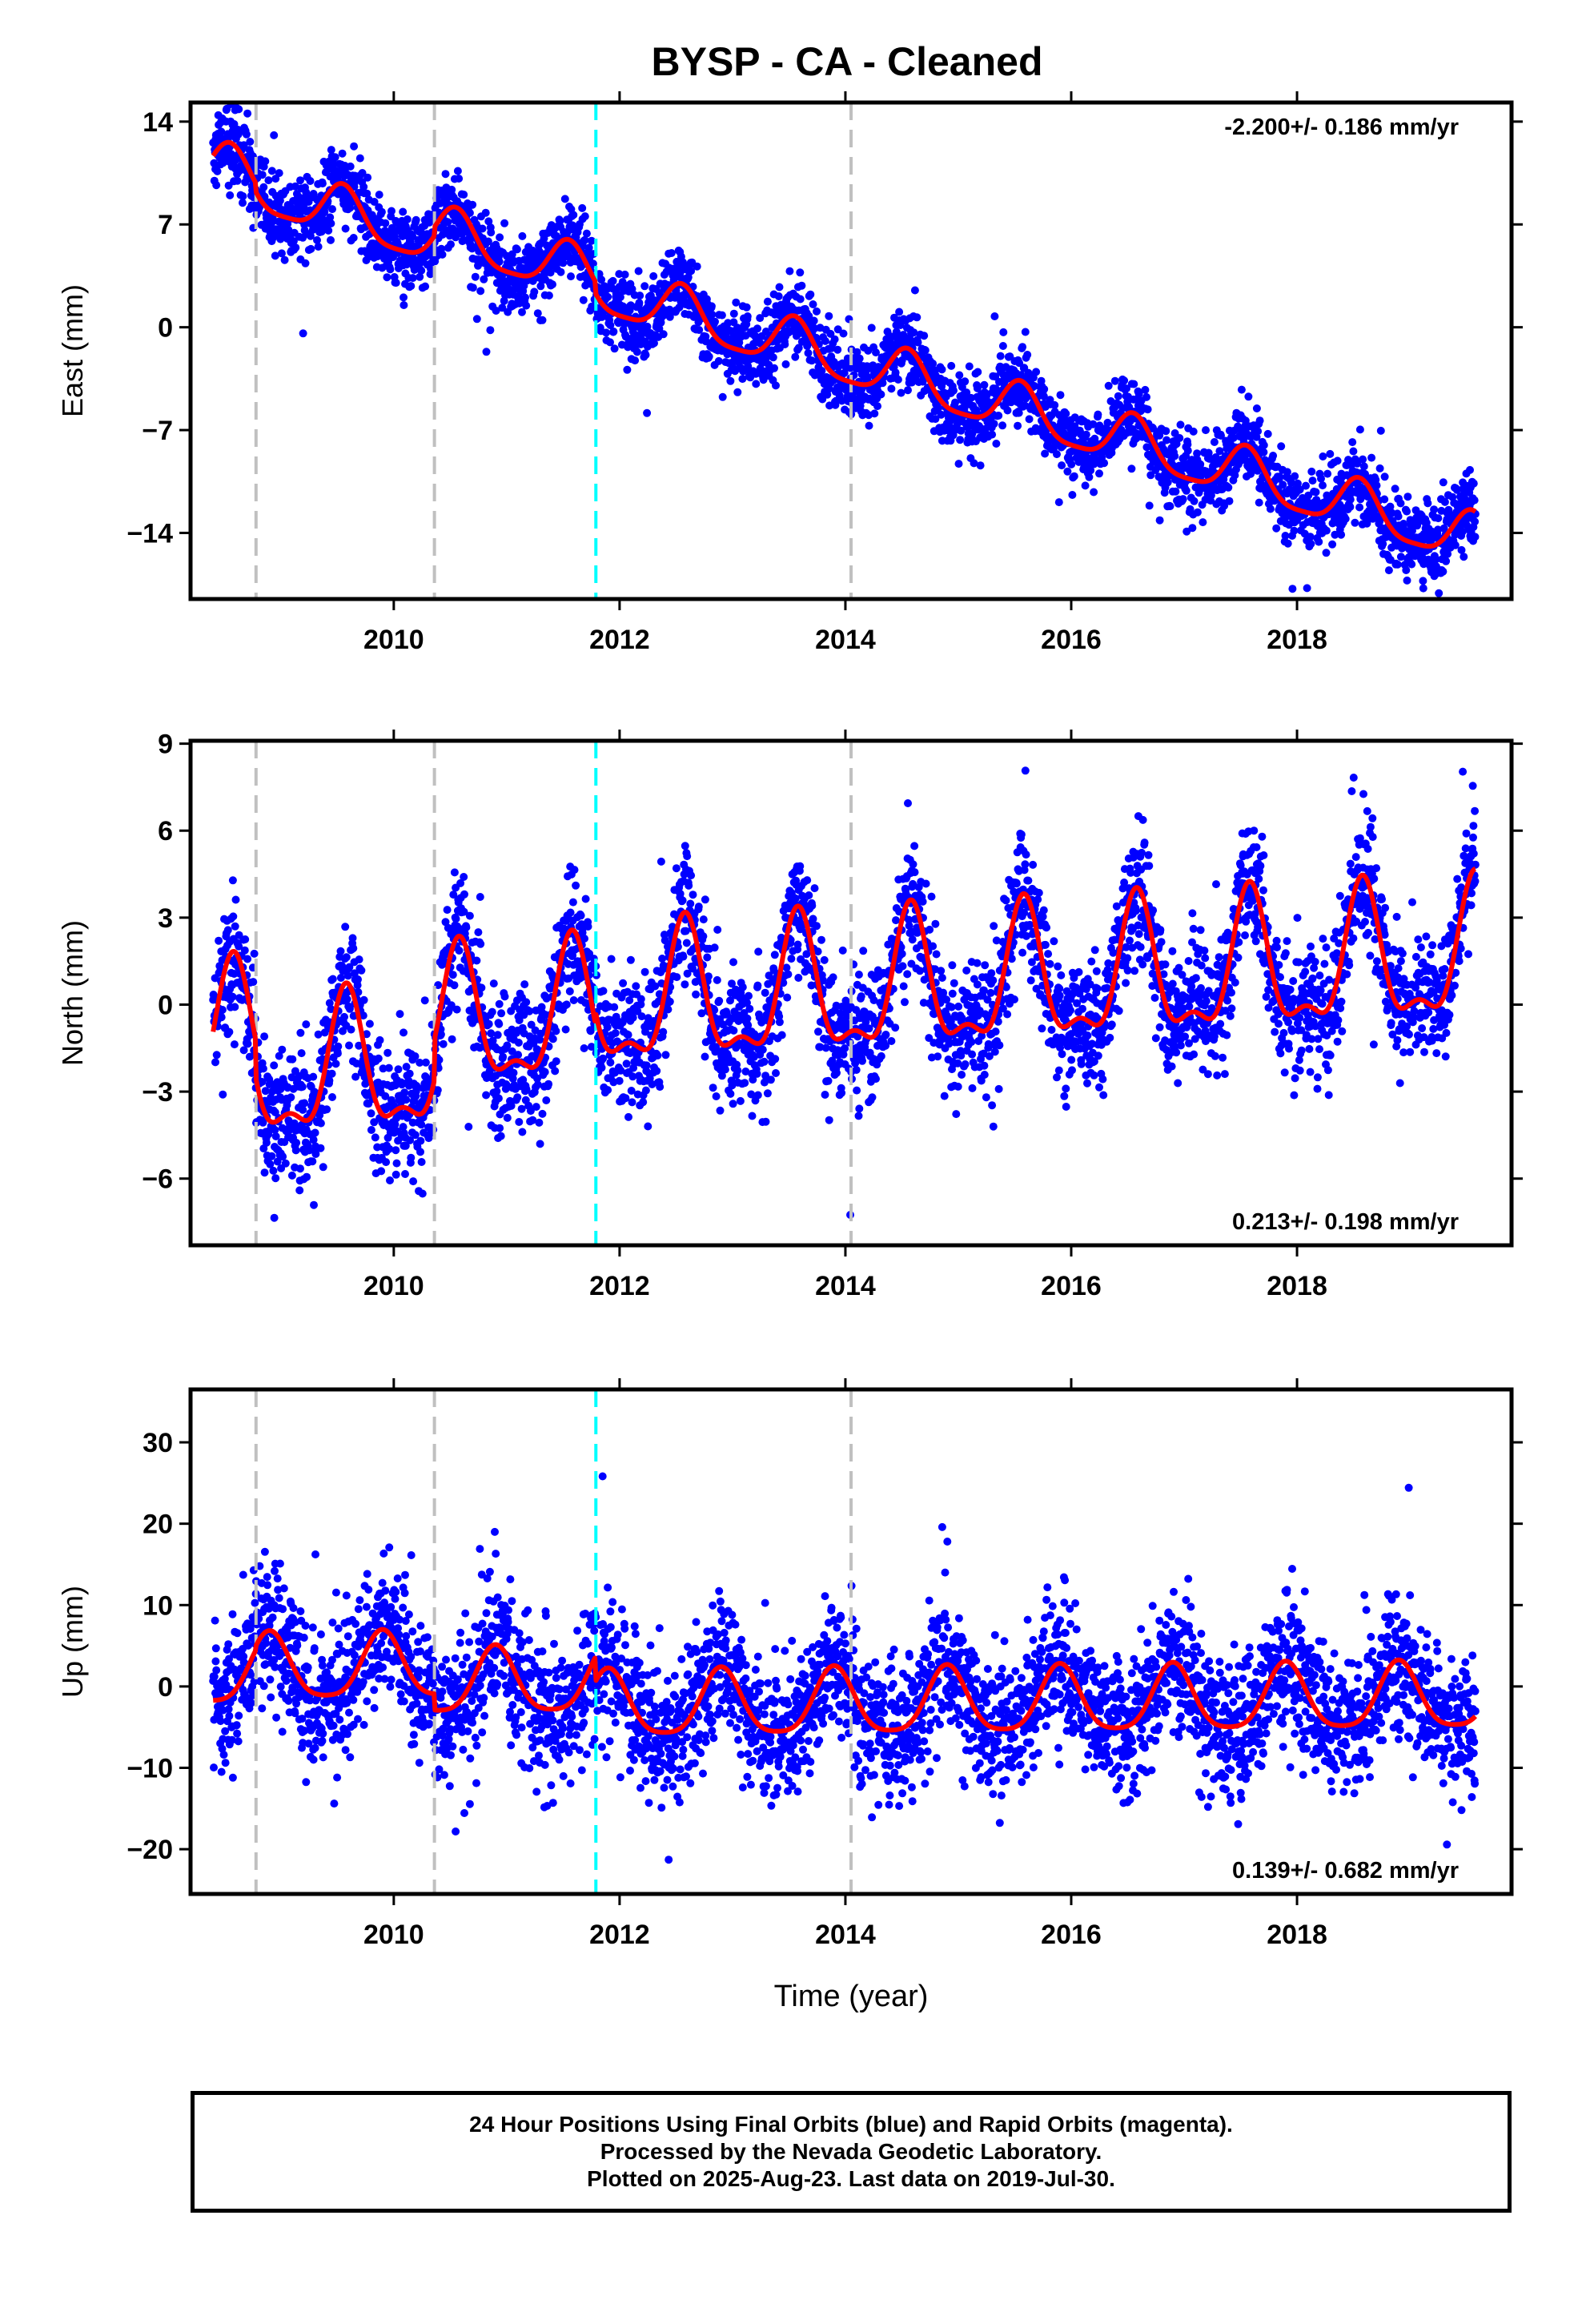 Image resolution: width=1582 pixels, height=2324 pixels. I want to click on rate-label: -2.200+/- 0.186 mm/yr, so click(1341, 128).